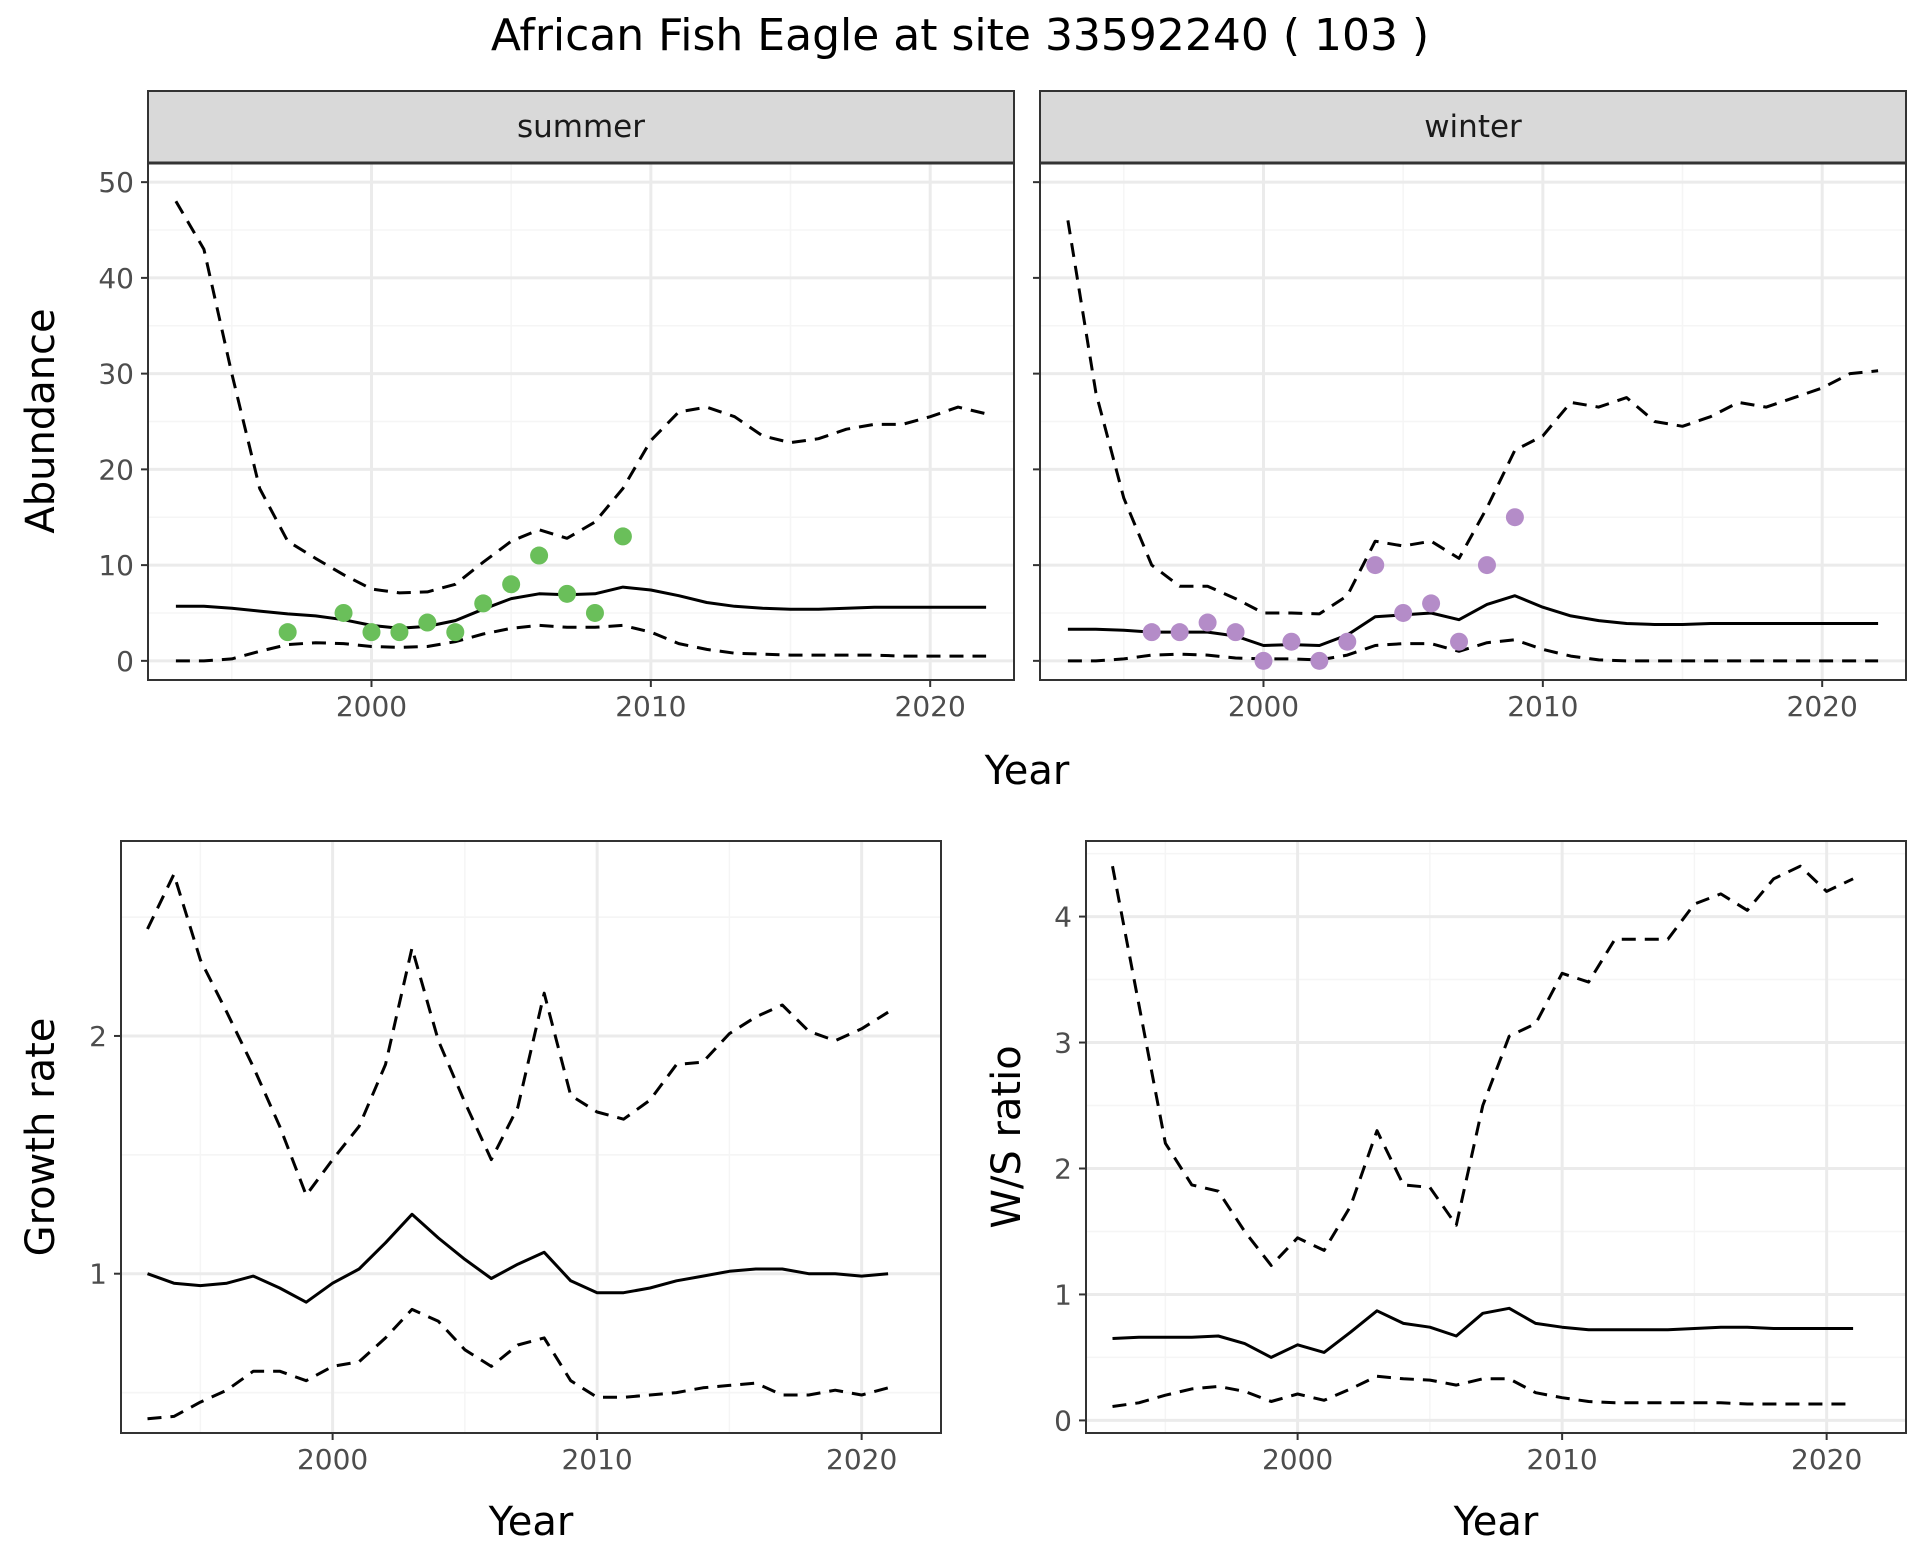 The image size is (1920, 1560). I want to click on ws-ratio-lower-line, so click(1483, 1391).